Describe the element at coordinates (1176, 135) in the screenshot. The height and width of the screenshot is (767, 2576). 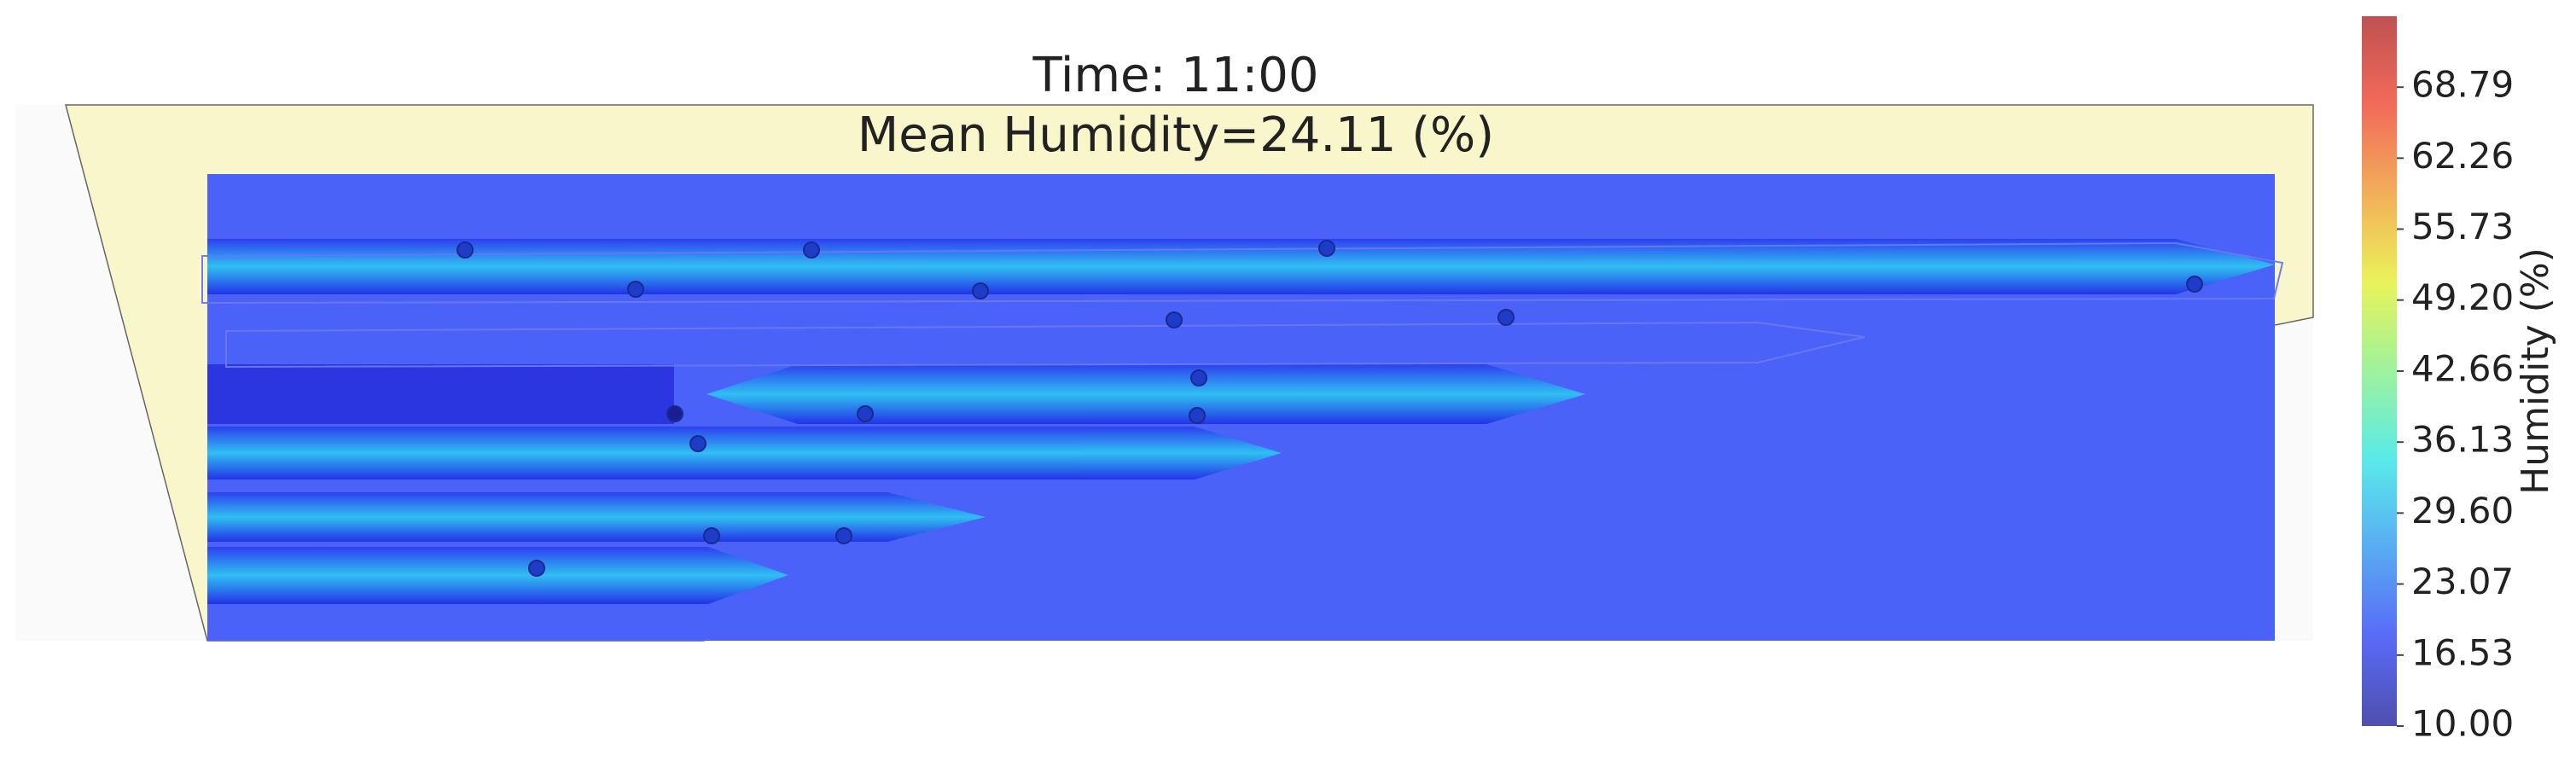
I see `chart-subtitle: Mean Humidity=24.11 (%)` at that location.